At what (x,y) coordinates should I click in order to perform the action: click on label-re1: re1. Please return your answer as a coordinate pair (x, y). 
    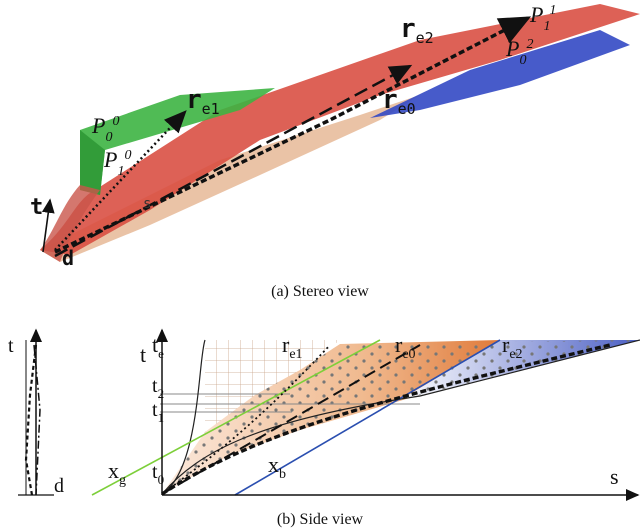
    Looking at the image, I should click on (203, 101).